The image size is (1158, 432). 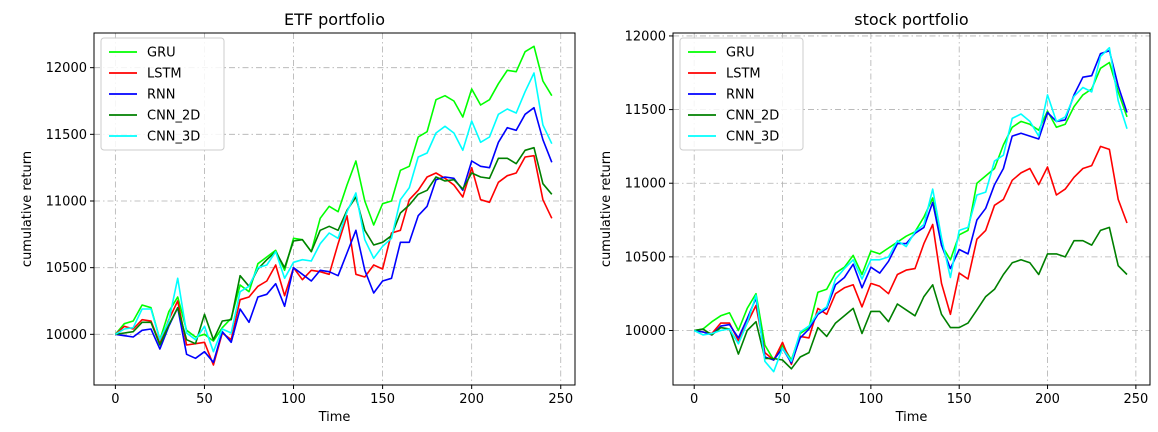 What do you see at coordinates (911, 298) in the screenshot?
I see `series-line-cnn-2d` at bounding box center [911, 298].